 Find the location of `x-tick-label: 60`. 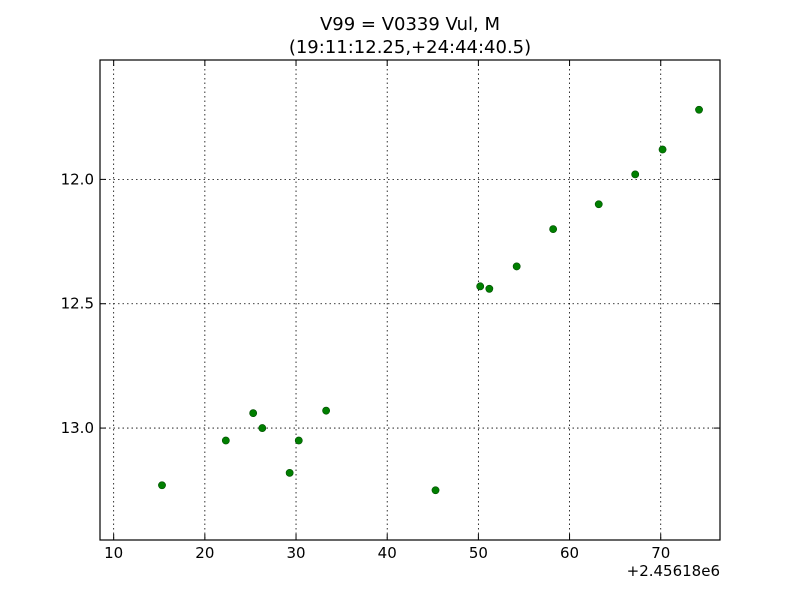

x-tick-label: 60 is located at coordinates (569, 553).